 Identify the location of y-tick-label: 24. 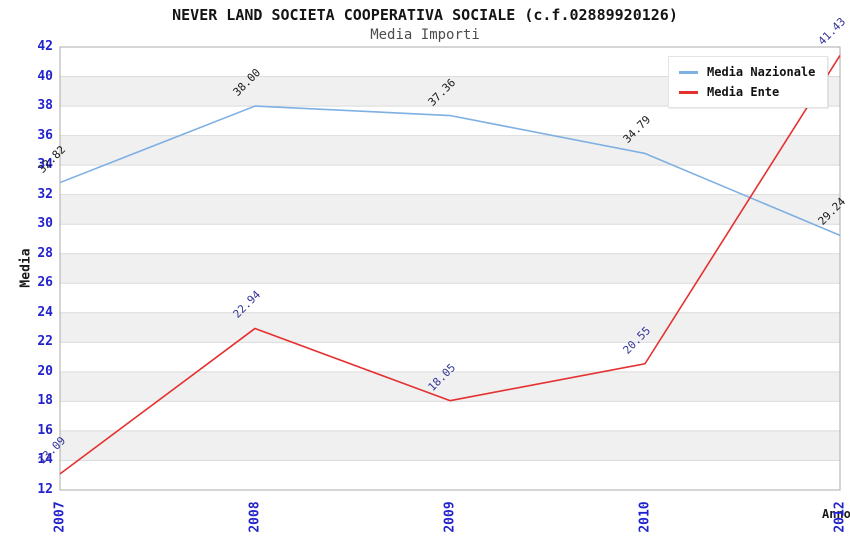
(45, 312).